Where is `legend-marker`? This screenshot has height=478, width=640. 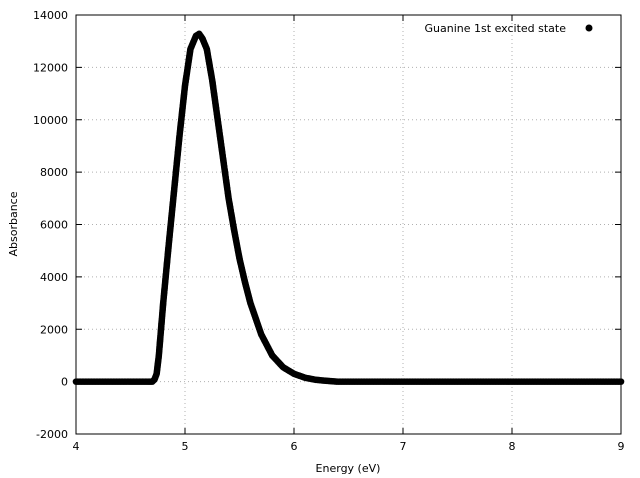
legend-marker is located at coordinates (589, 28).